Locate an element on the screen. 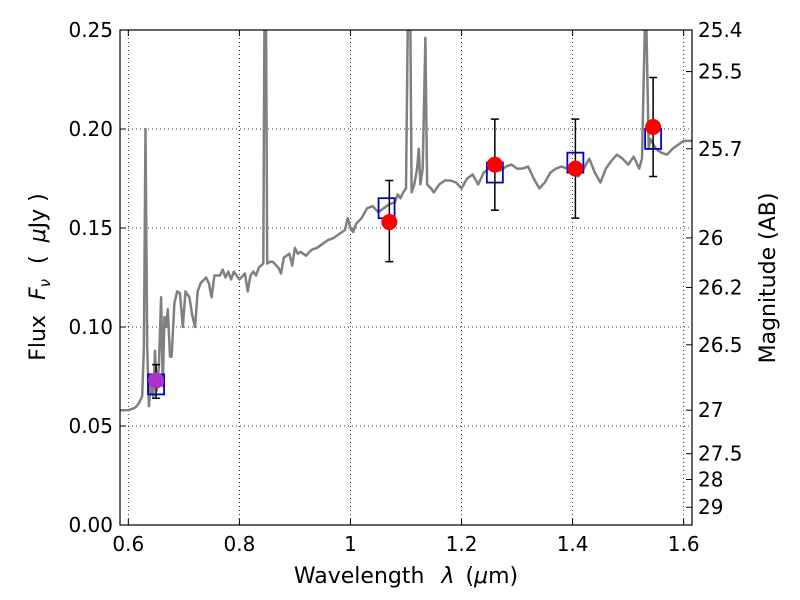  y-axis-label-text: Flux is located at coordinates (38, 338).